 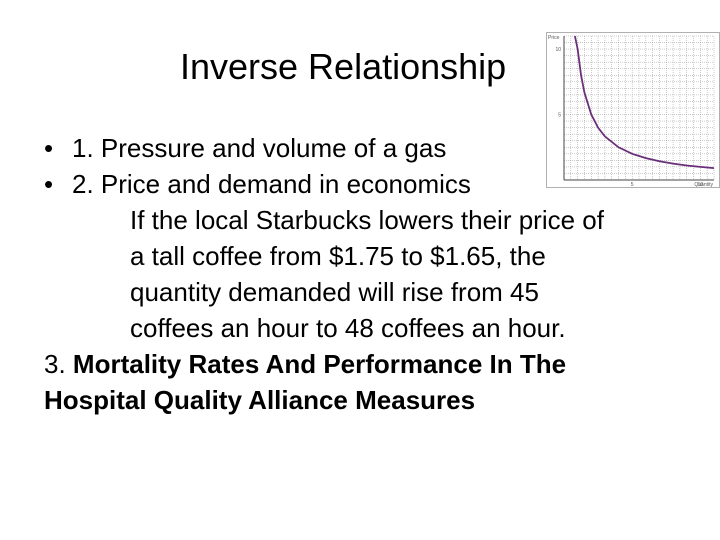 I want to click on y-axis-label: Price, so click(x=554, y=38).